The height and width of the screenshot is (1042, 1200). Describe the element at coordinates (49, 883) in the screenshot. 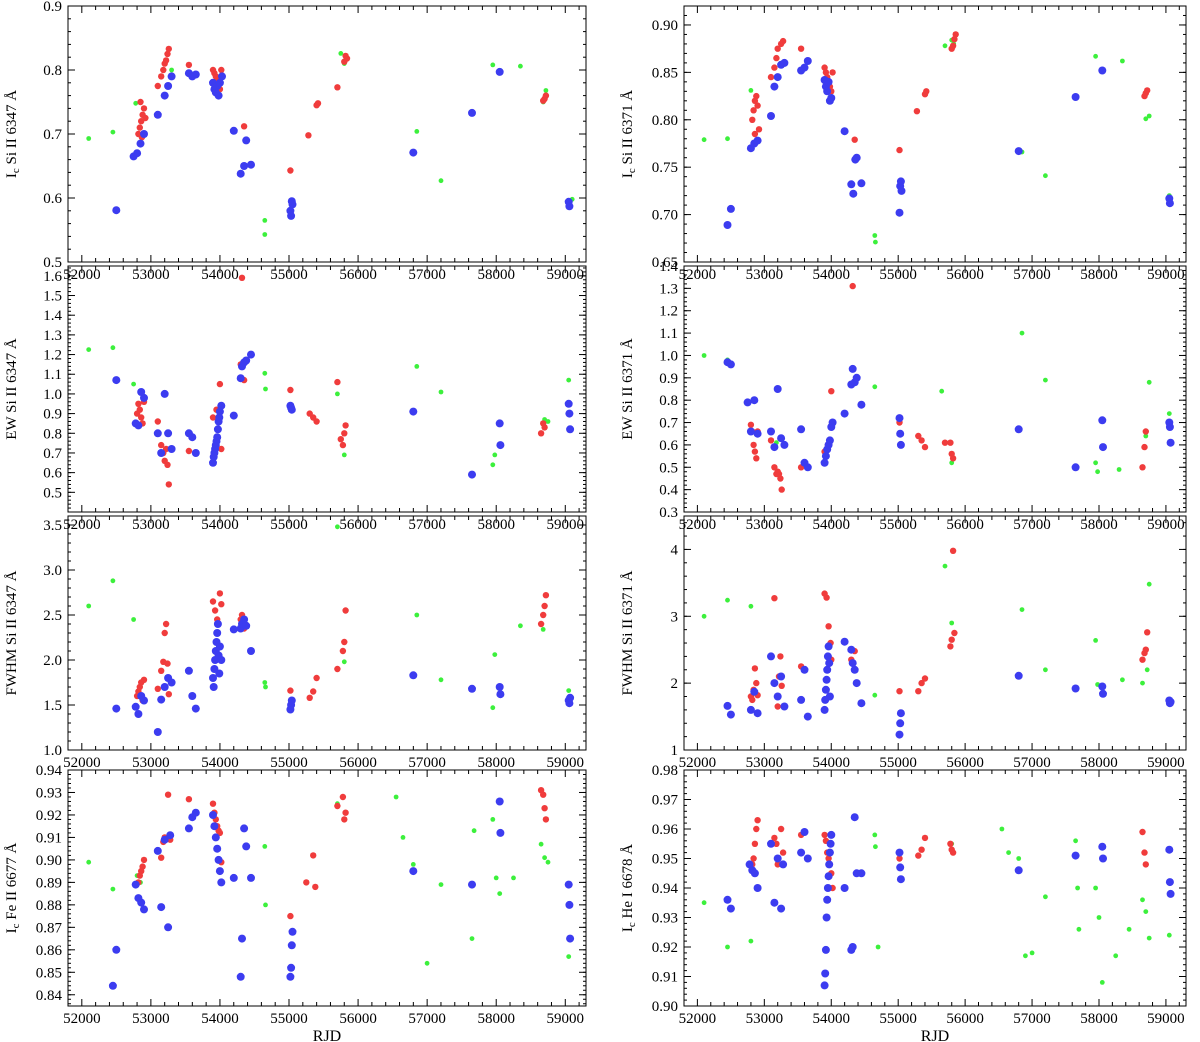

I see `y-tick-label: 0.89` at that location.